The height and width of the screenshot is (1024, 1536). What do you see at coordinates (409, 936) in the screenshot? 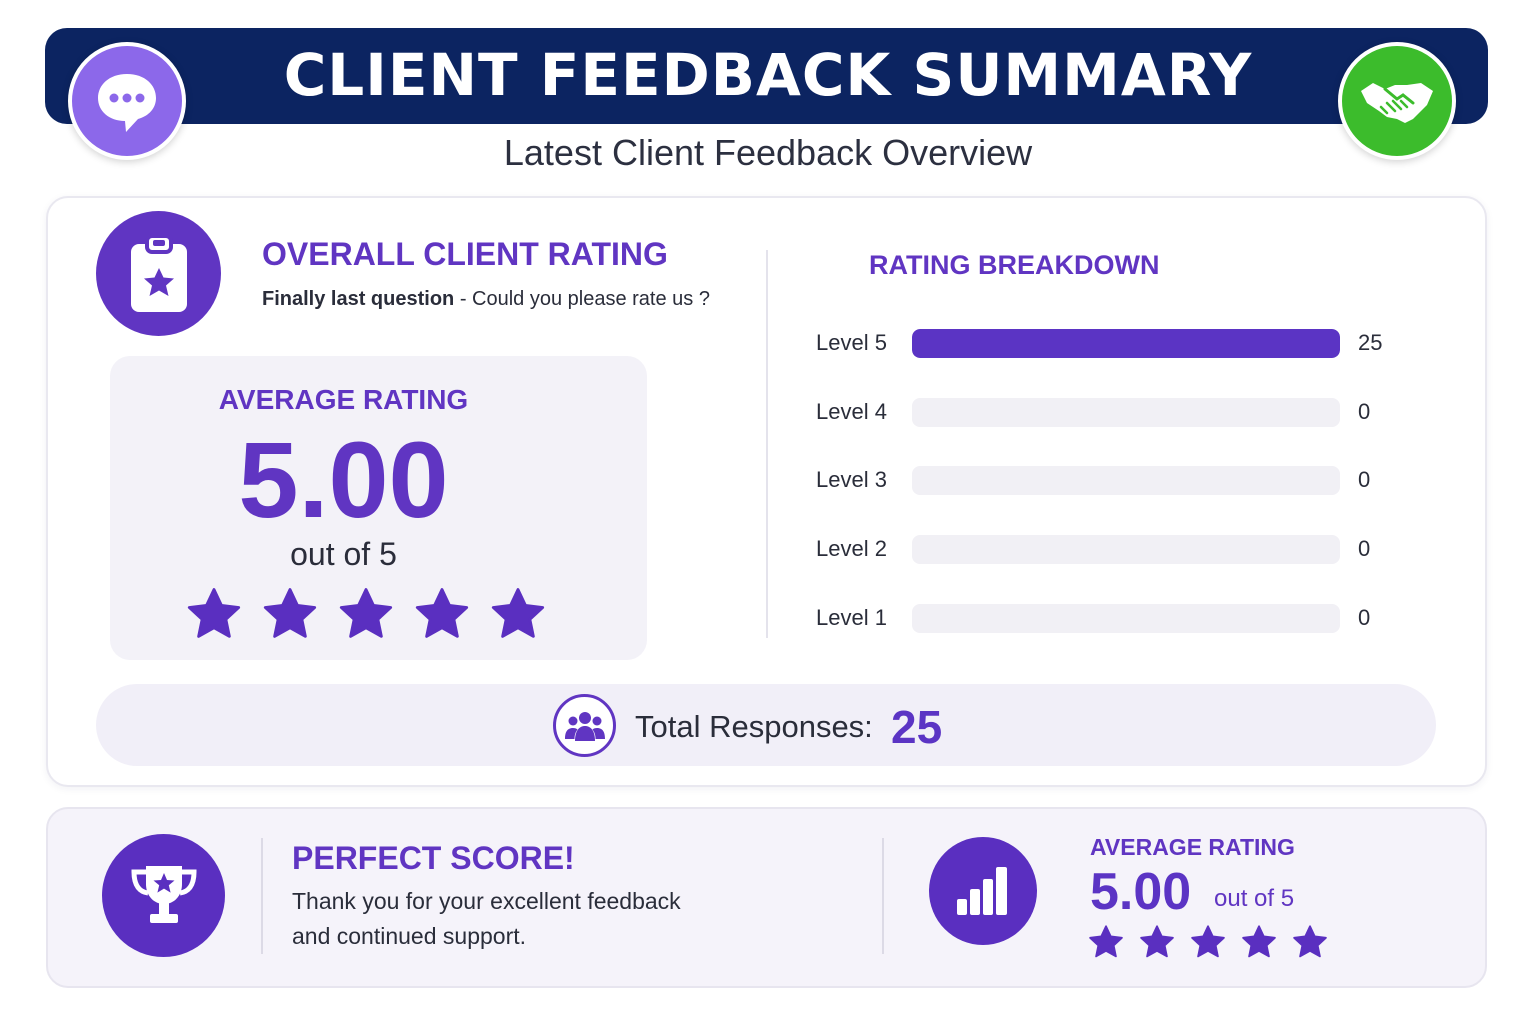
I see `message-line: and continued support.` at bounding box center [409, 936].